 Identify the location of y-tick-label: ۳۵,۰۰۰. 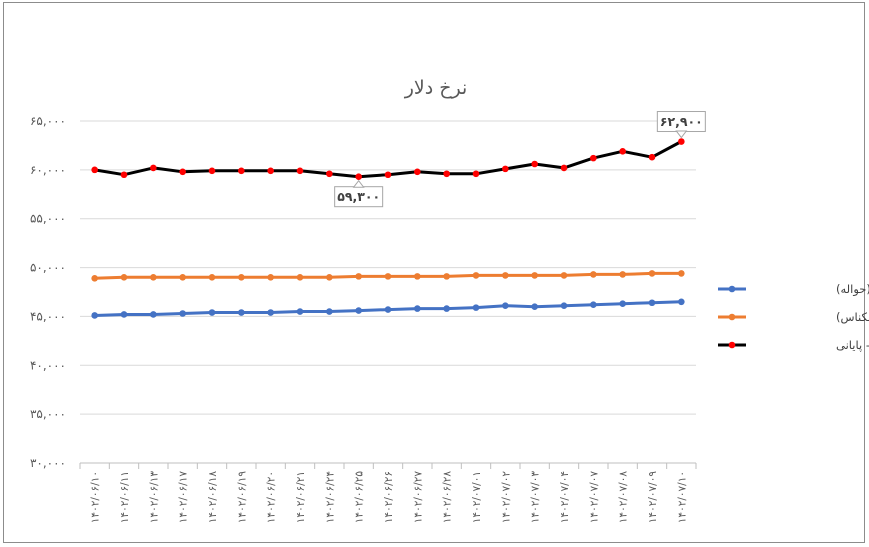
(48, 414).